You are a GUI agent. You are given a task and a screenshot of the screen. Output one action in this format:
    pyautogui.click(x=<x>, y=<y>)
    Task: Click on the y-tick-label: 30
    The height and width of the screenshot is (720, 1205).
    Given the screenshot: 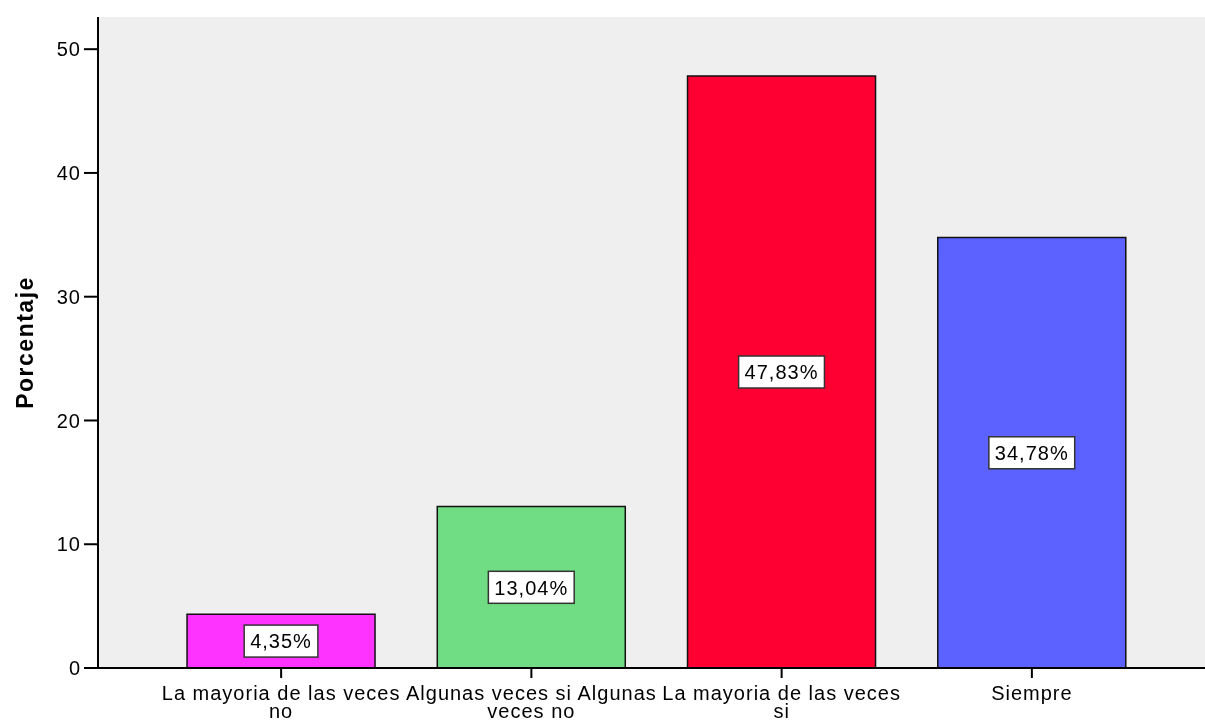 What is the action you would take?
    pyautogui.click(x=68, y=296)
    